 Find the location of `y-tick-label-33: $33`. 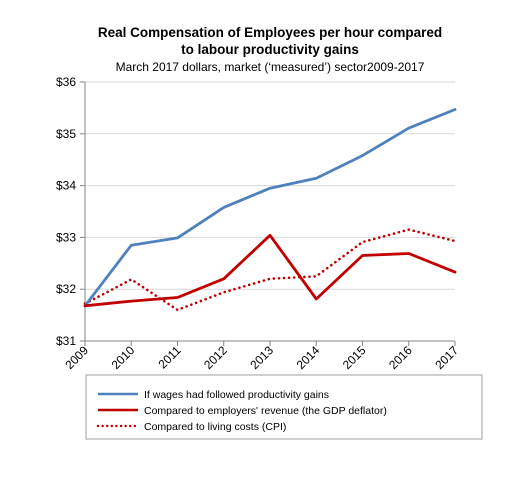

y-tick-label-33: $33 is located at coordinates (66, 237).